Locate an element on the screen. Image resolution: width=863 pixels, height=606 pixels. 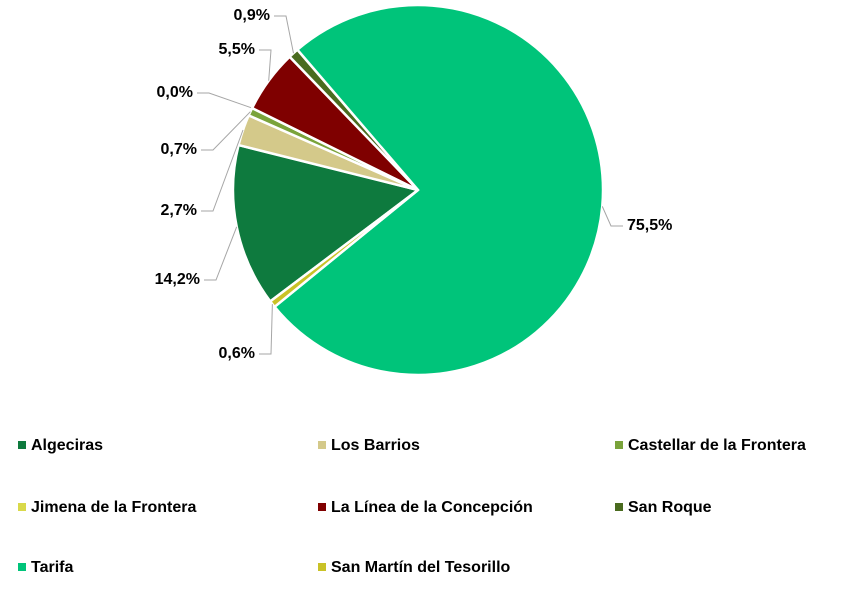
data-label: 0,9% is located at coordinates (252, 15).